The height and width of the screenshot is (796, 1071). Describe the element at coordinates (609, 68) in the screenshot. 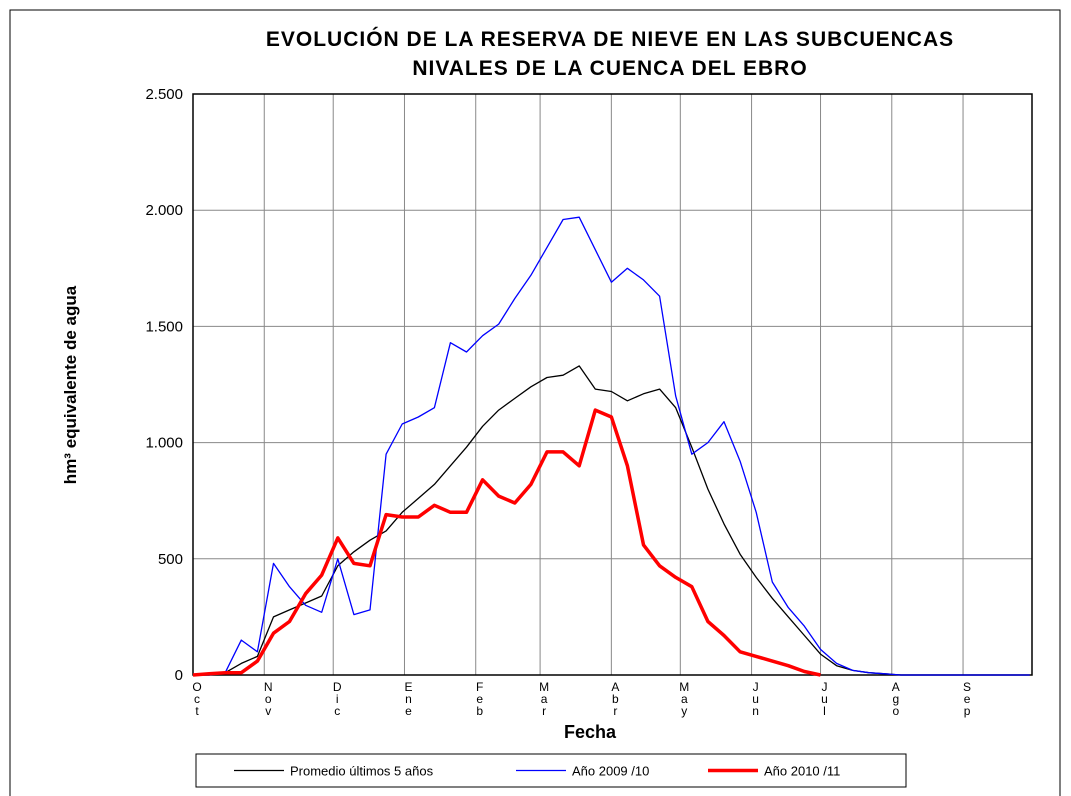

I see `chart-title: NIVALES DE LA CUENCA DEL EBRO` at that location.